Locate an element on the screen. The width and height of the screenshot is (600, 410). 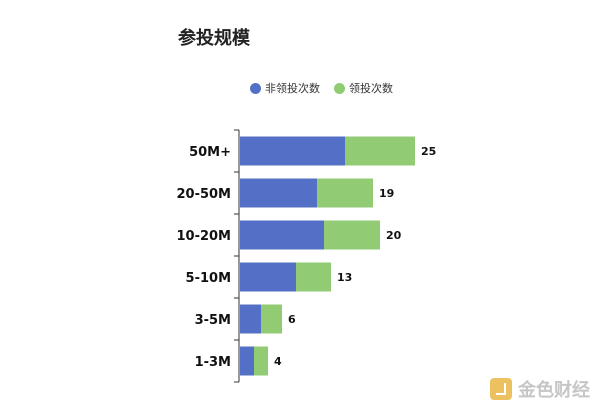
watermark-logo-icon is located at coordinates (501, 389).